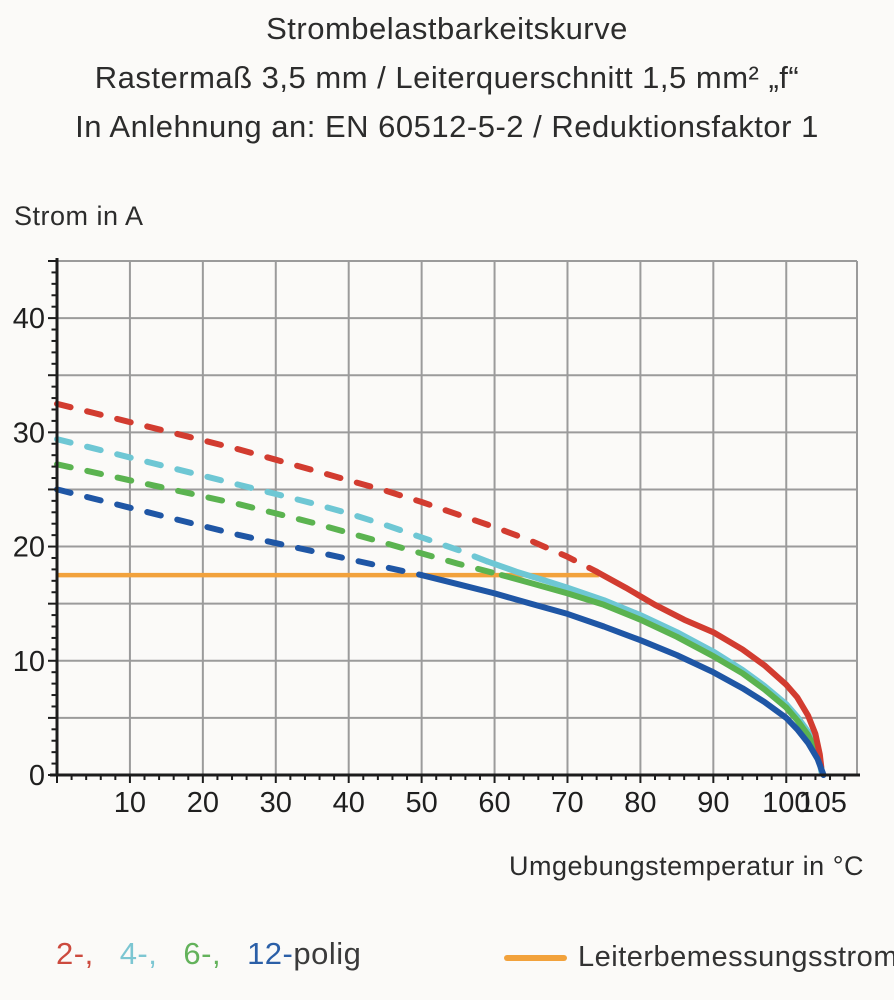  What do you see at coordinates (349, 803) in the screenshot?
I see `x-tick-label-40: 40` at bounding box center [349, 803].